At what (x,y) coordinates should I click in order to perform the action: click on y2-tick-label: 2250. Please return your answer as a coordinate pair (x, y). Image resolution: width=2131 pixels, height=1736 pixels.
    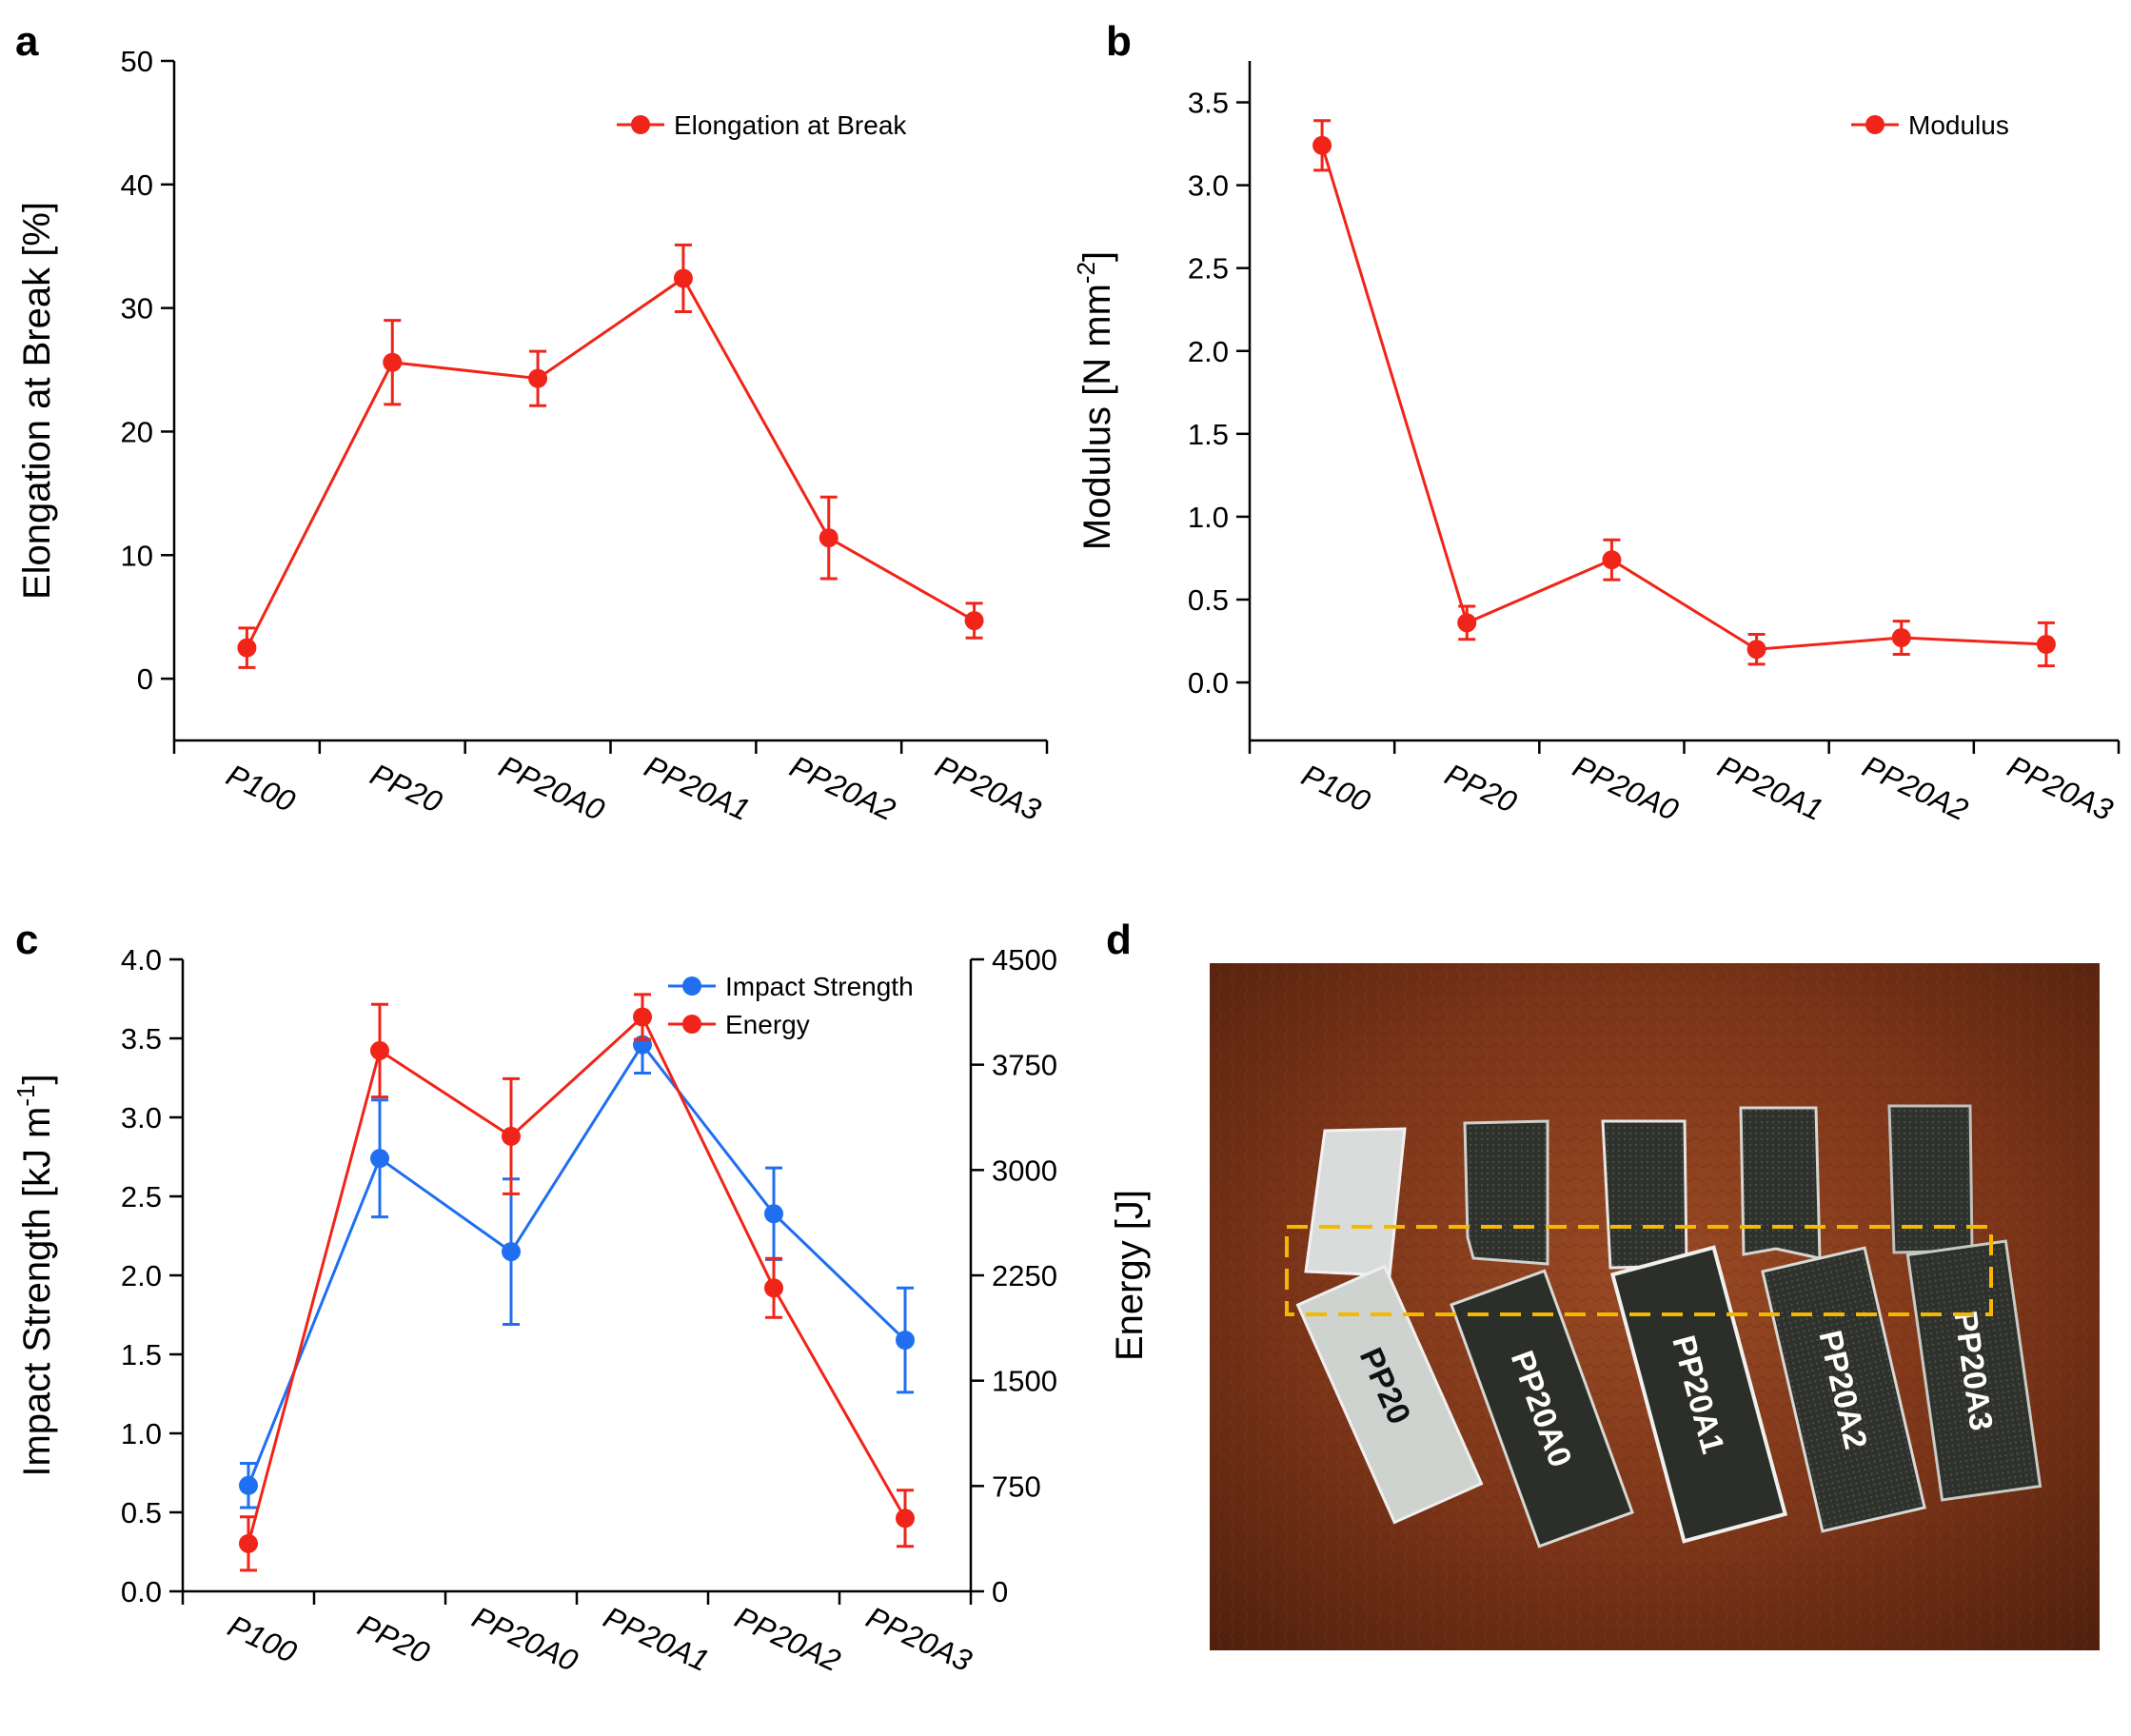
    Looking at the image, I should click on (1024, 1275).